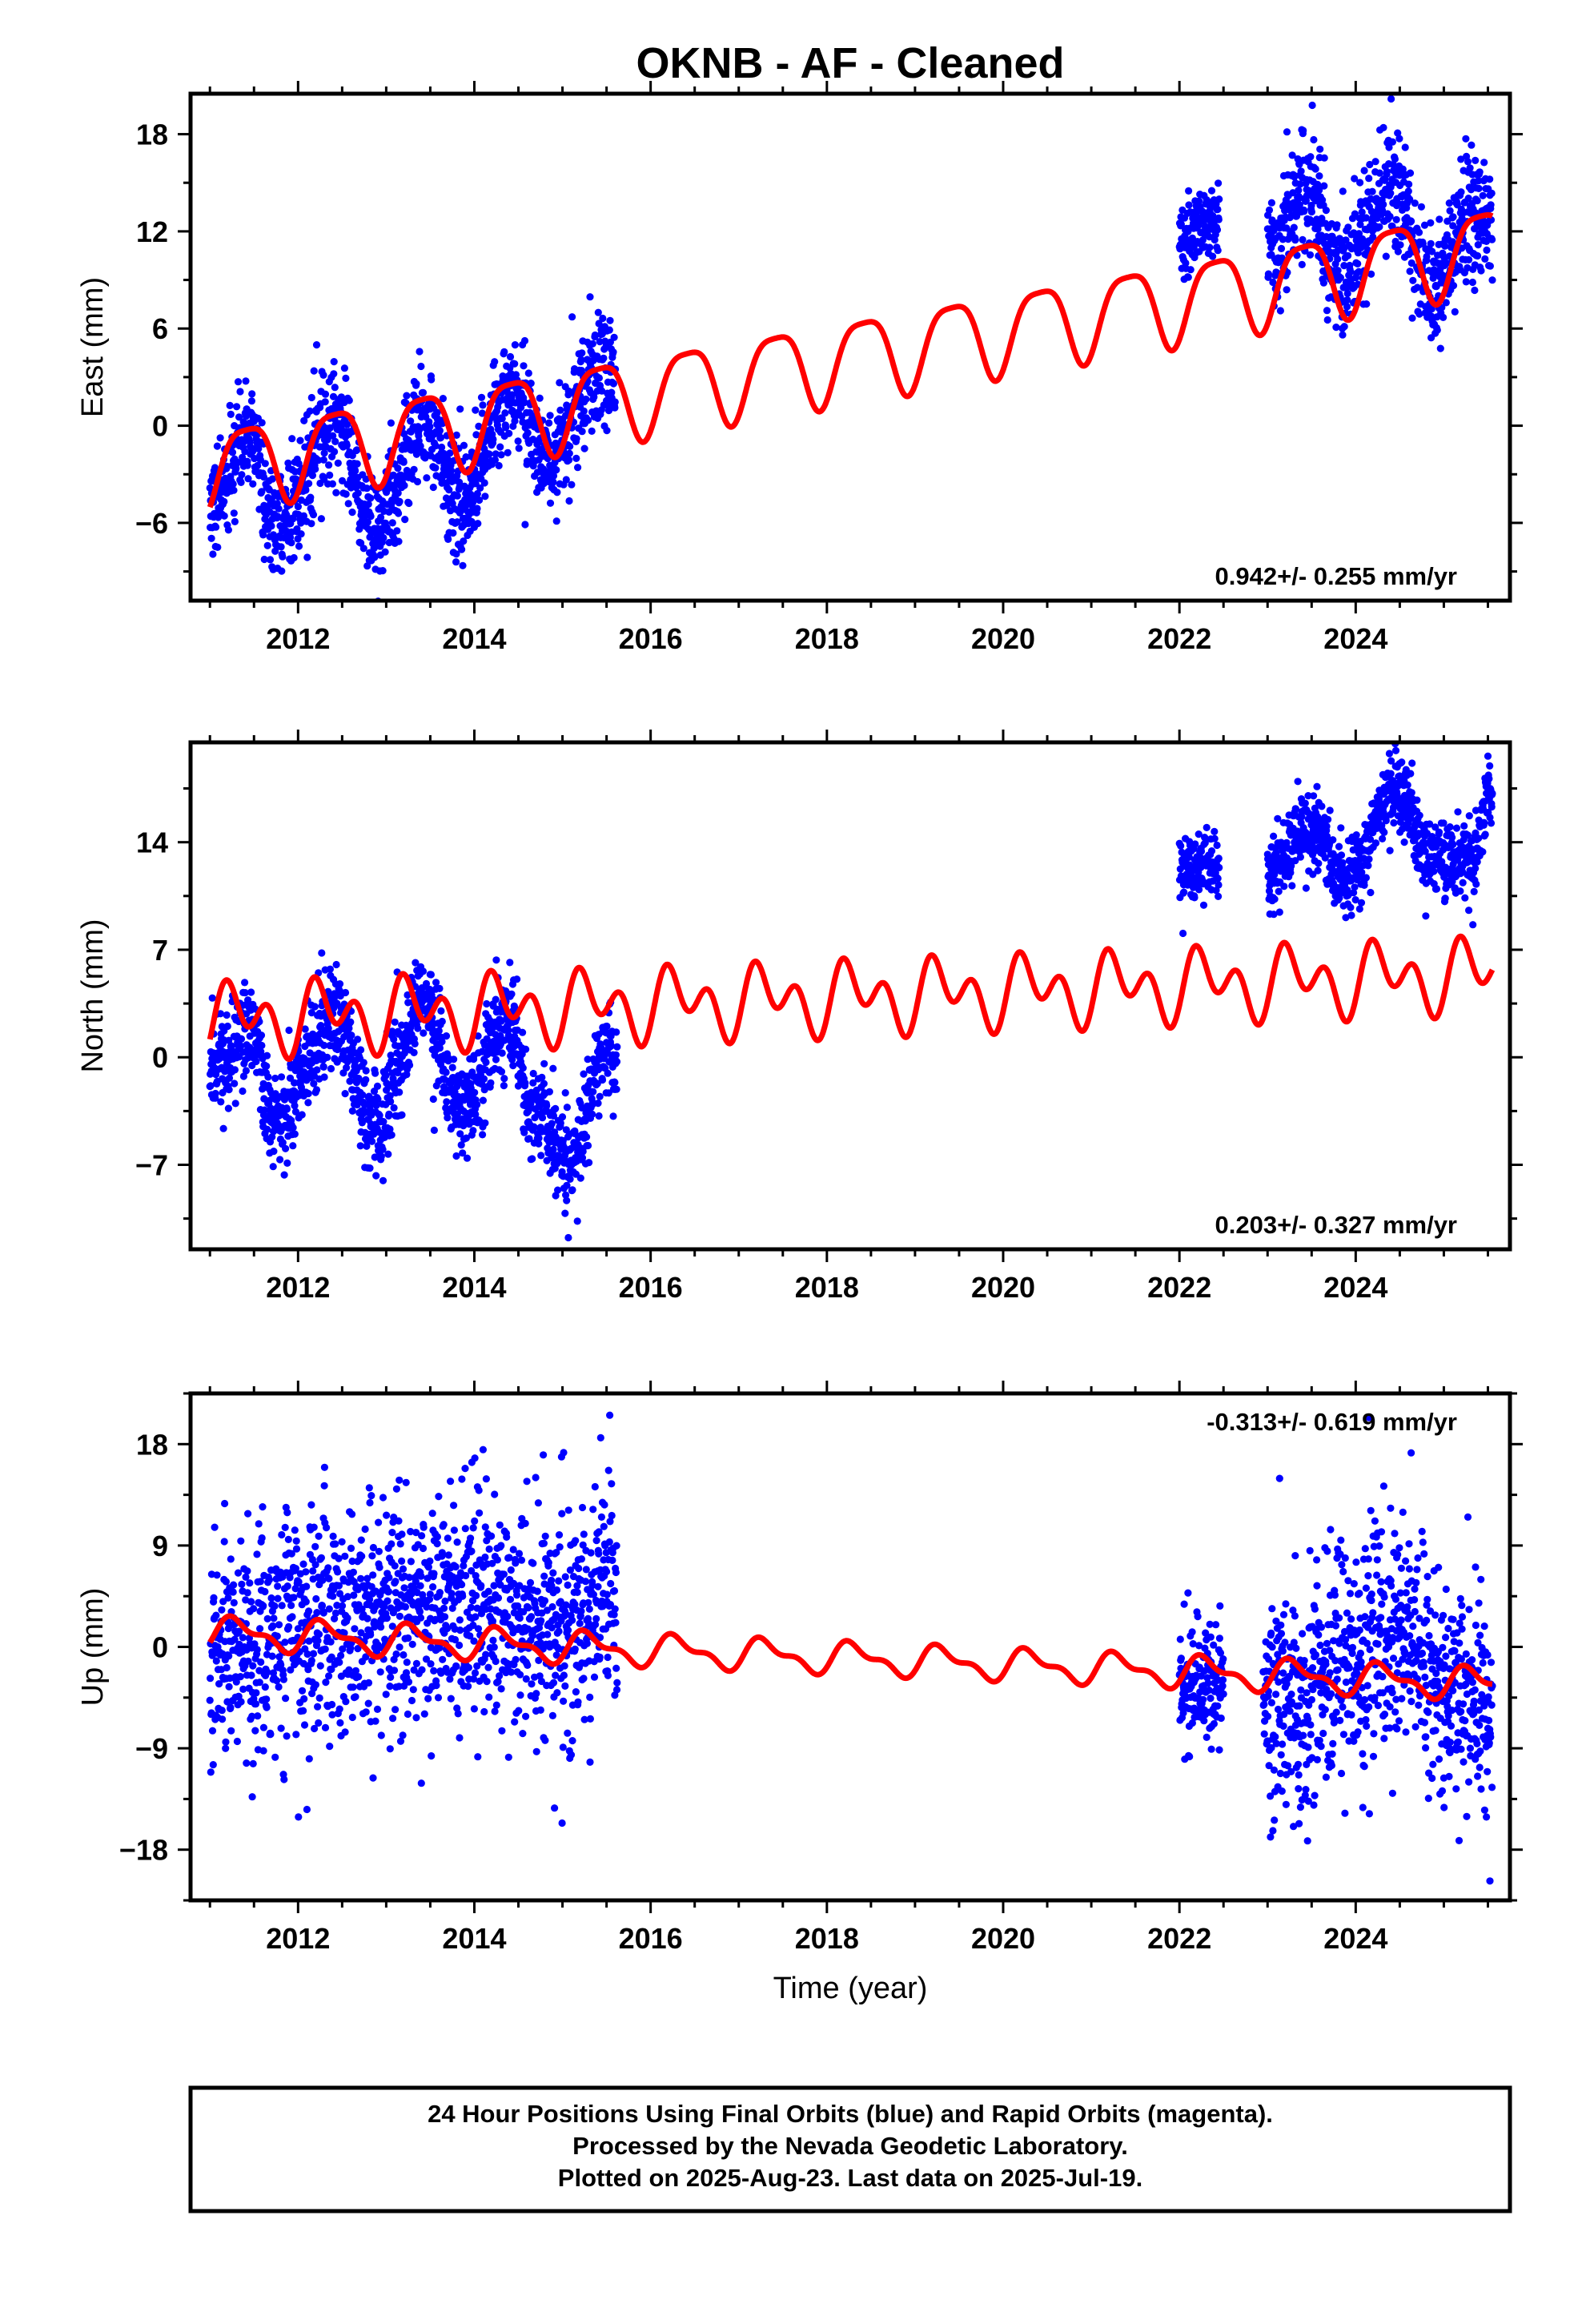  I want to click on figure-title: OKNB - AF - Cleaned, so click(850, 63).